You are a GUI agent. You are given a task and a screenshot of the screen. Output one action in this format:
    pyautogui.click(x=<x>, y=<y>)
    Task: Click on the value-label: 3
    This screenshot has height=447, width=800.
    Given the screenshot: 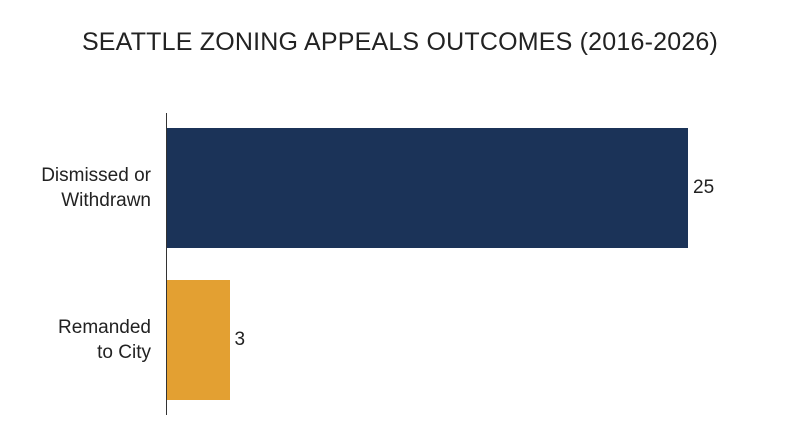 What is the action you would take?
    pyautogui.click(x=240, y=339)
    